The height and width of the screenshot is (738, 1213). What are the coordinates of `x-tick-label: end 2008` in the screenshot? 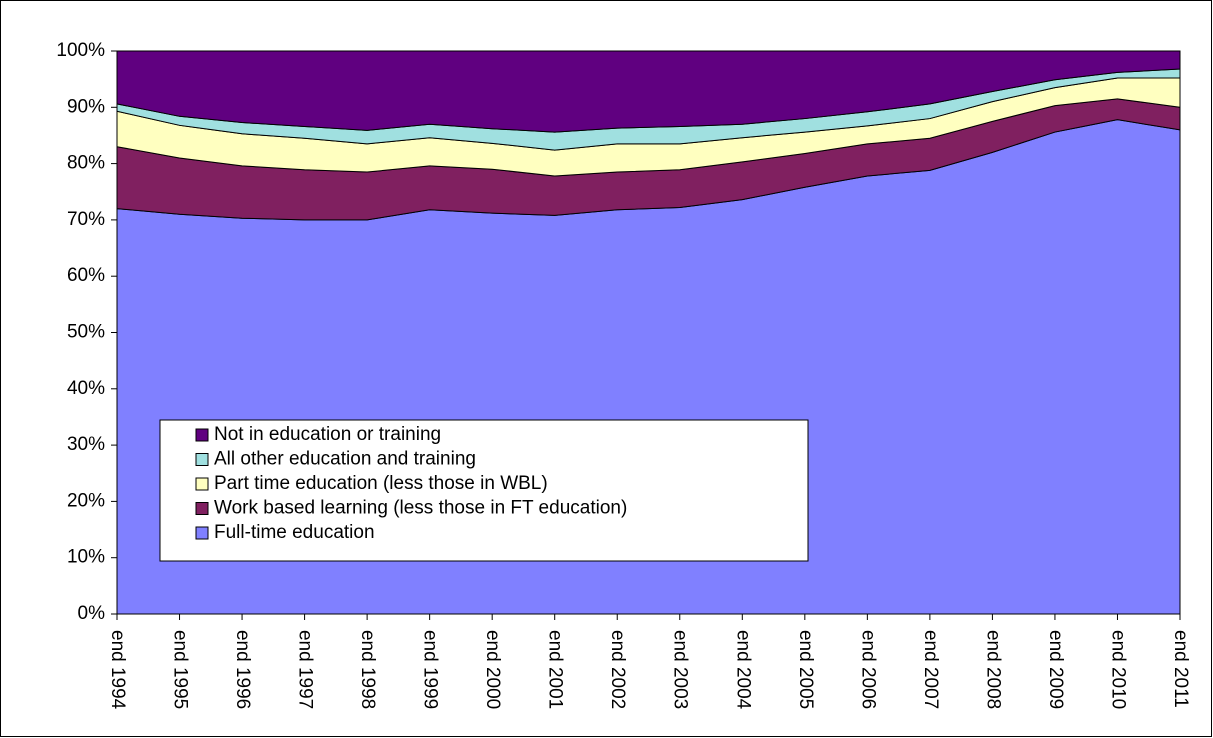 It's located at (992, 669).